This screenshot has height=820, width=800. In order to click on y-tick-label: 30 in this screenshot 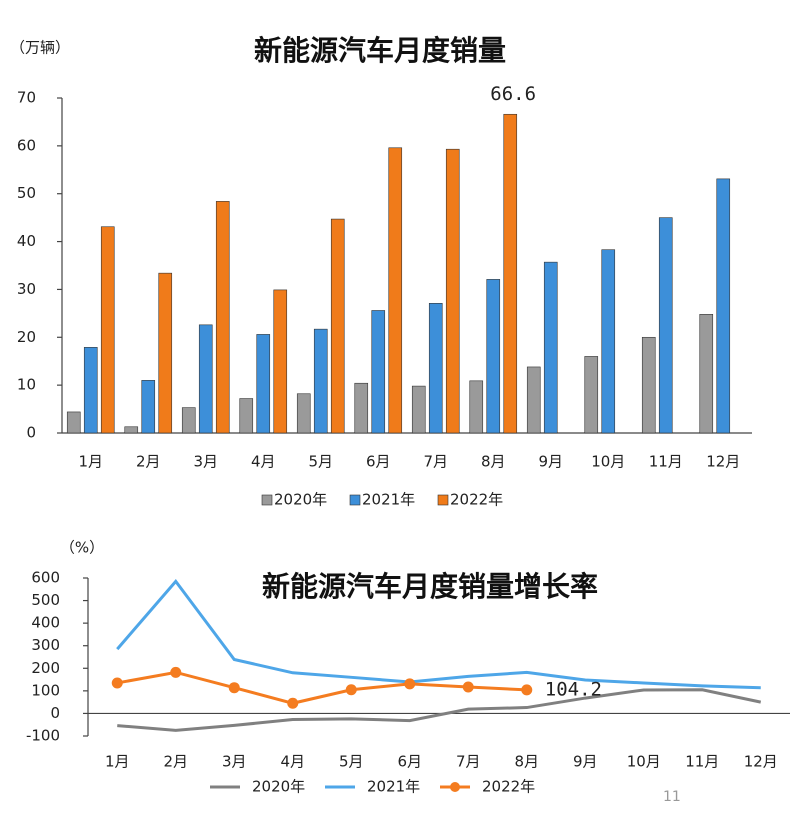, I will do `click(26, 289)`.